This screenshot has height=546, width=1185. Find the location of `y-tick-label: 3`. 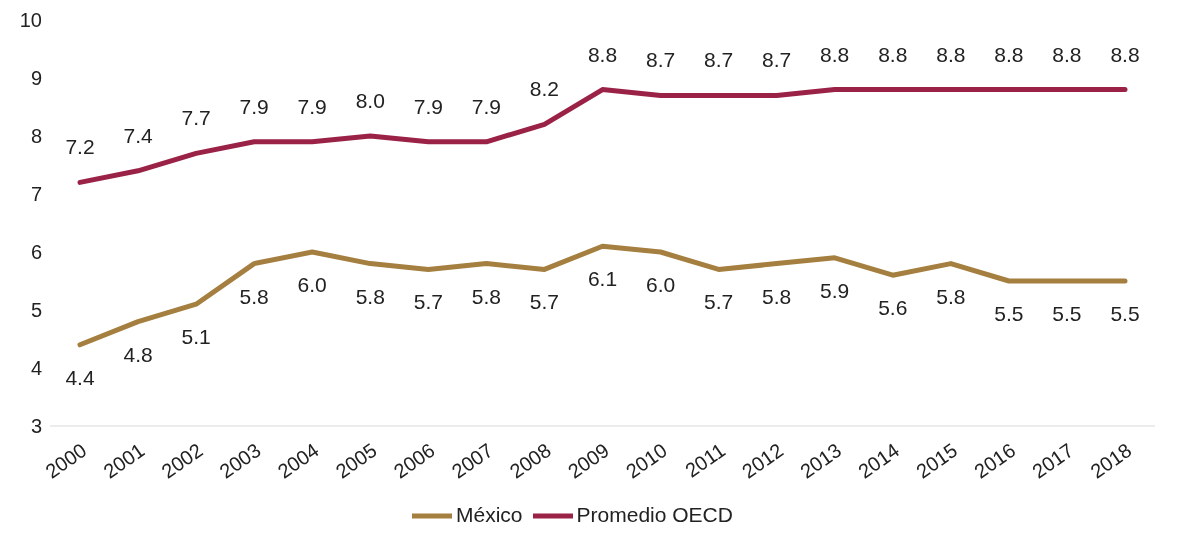

y-tick-label: 3 is located at coordinates (36, 426).